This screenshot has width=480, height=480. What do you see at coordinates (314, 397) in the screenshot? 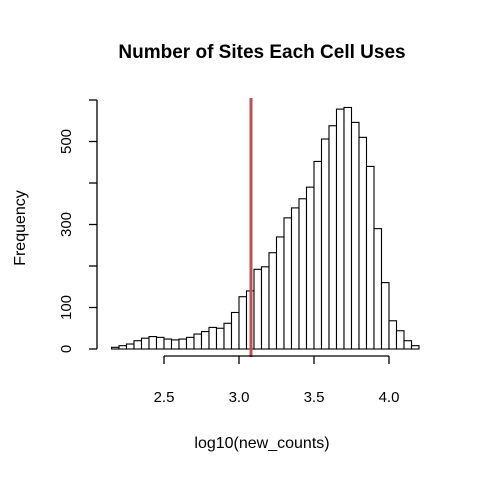
I see `x-tick-label: 3.5` at bounding box center [314, 397].